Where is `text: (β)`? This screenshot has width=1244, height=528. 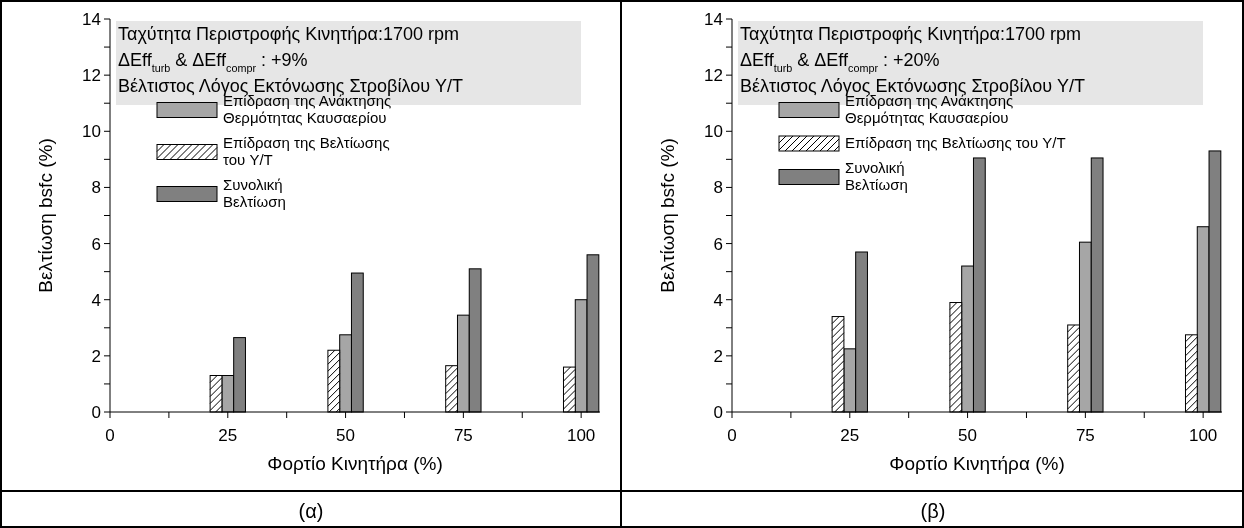
text: (β) is located at coordinates (933, 511).